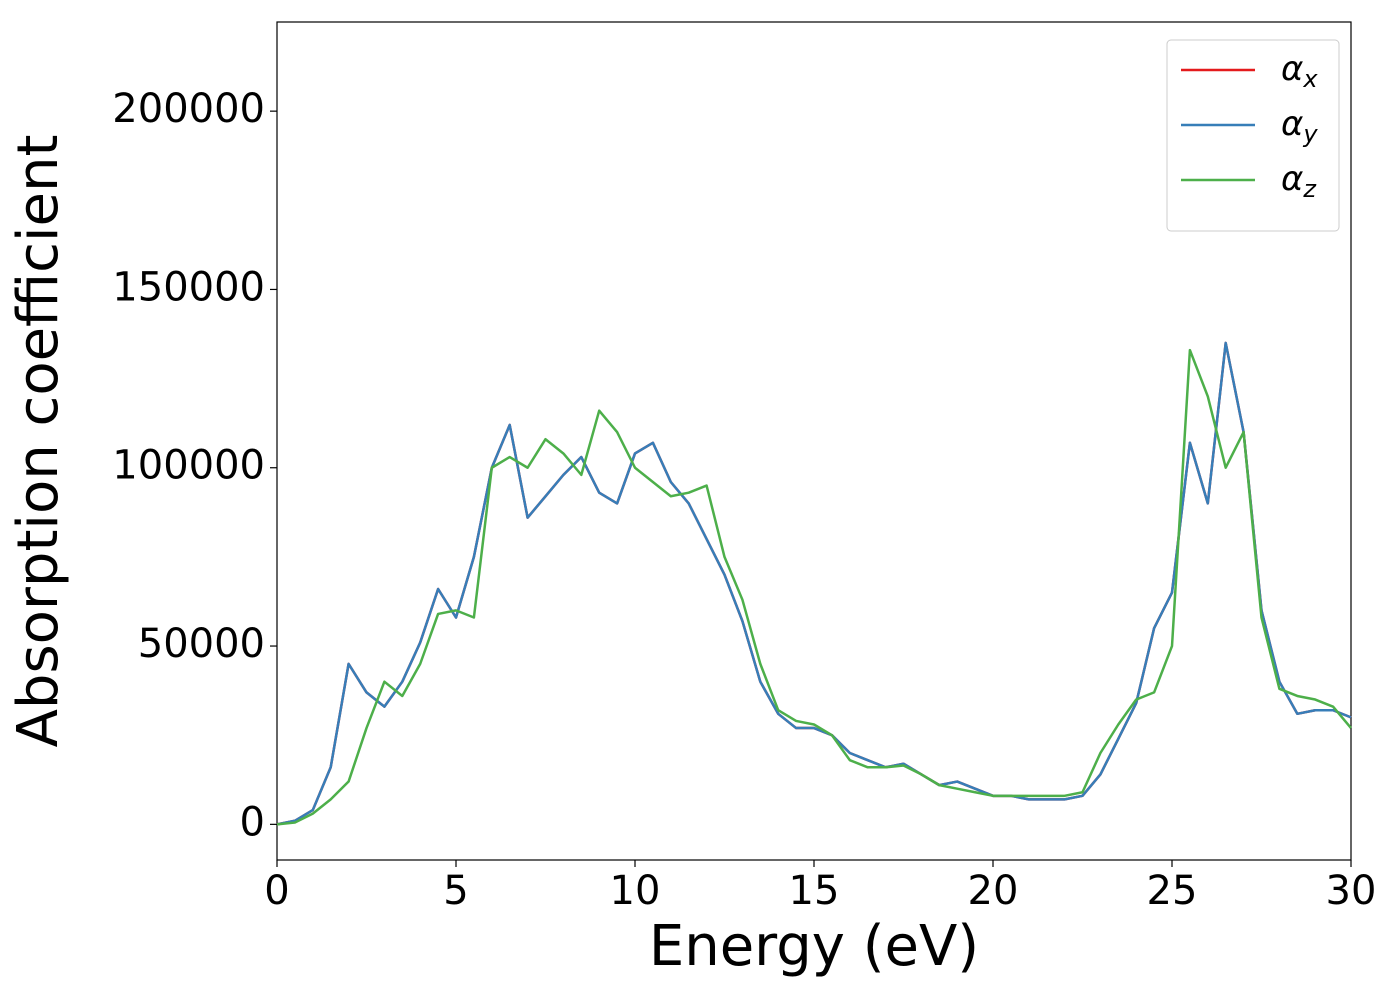 The image size is (1400, 1004). What do you see at coordinates (188, 466) in the screenshot?
I see `y-tick-label: 100000` at bounding box center [188, 466].